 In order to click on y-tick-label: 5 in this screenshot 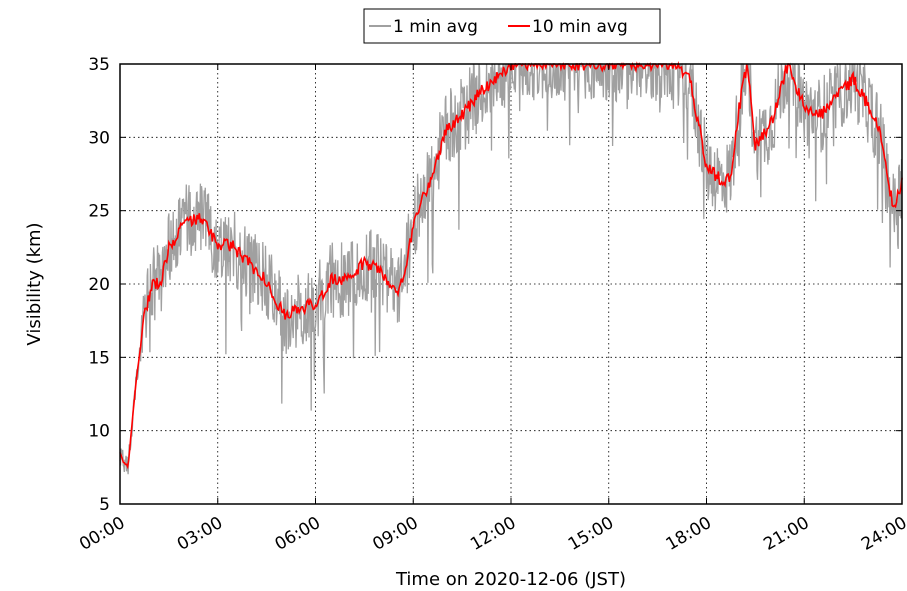, I will do `click(104, 505)`.